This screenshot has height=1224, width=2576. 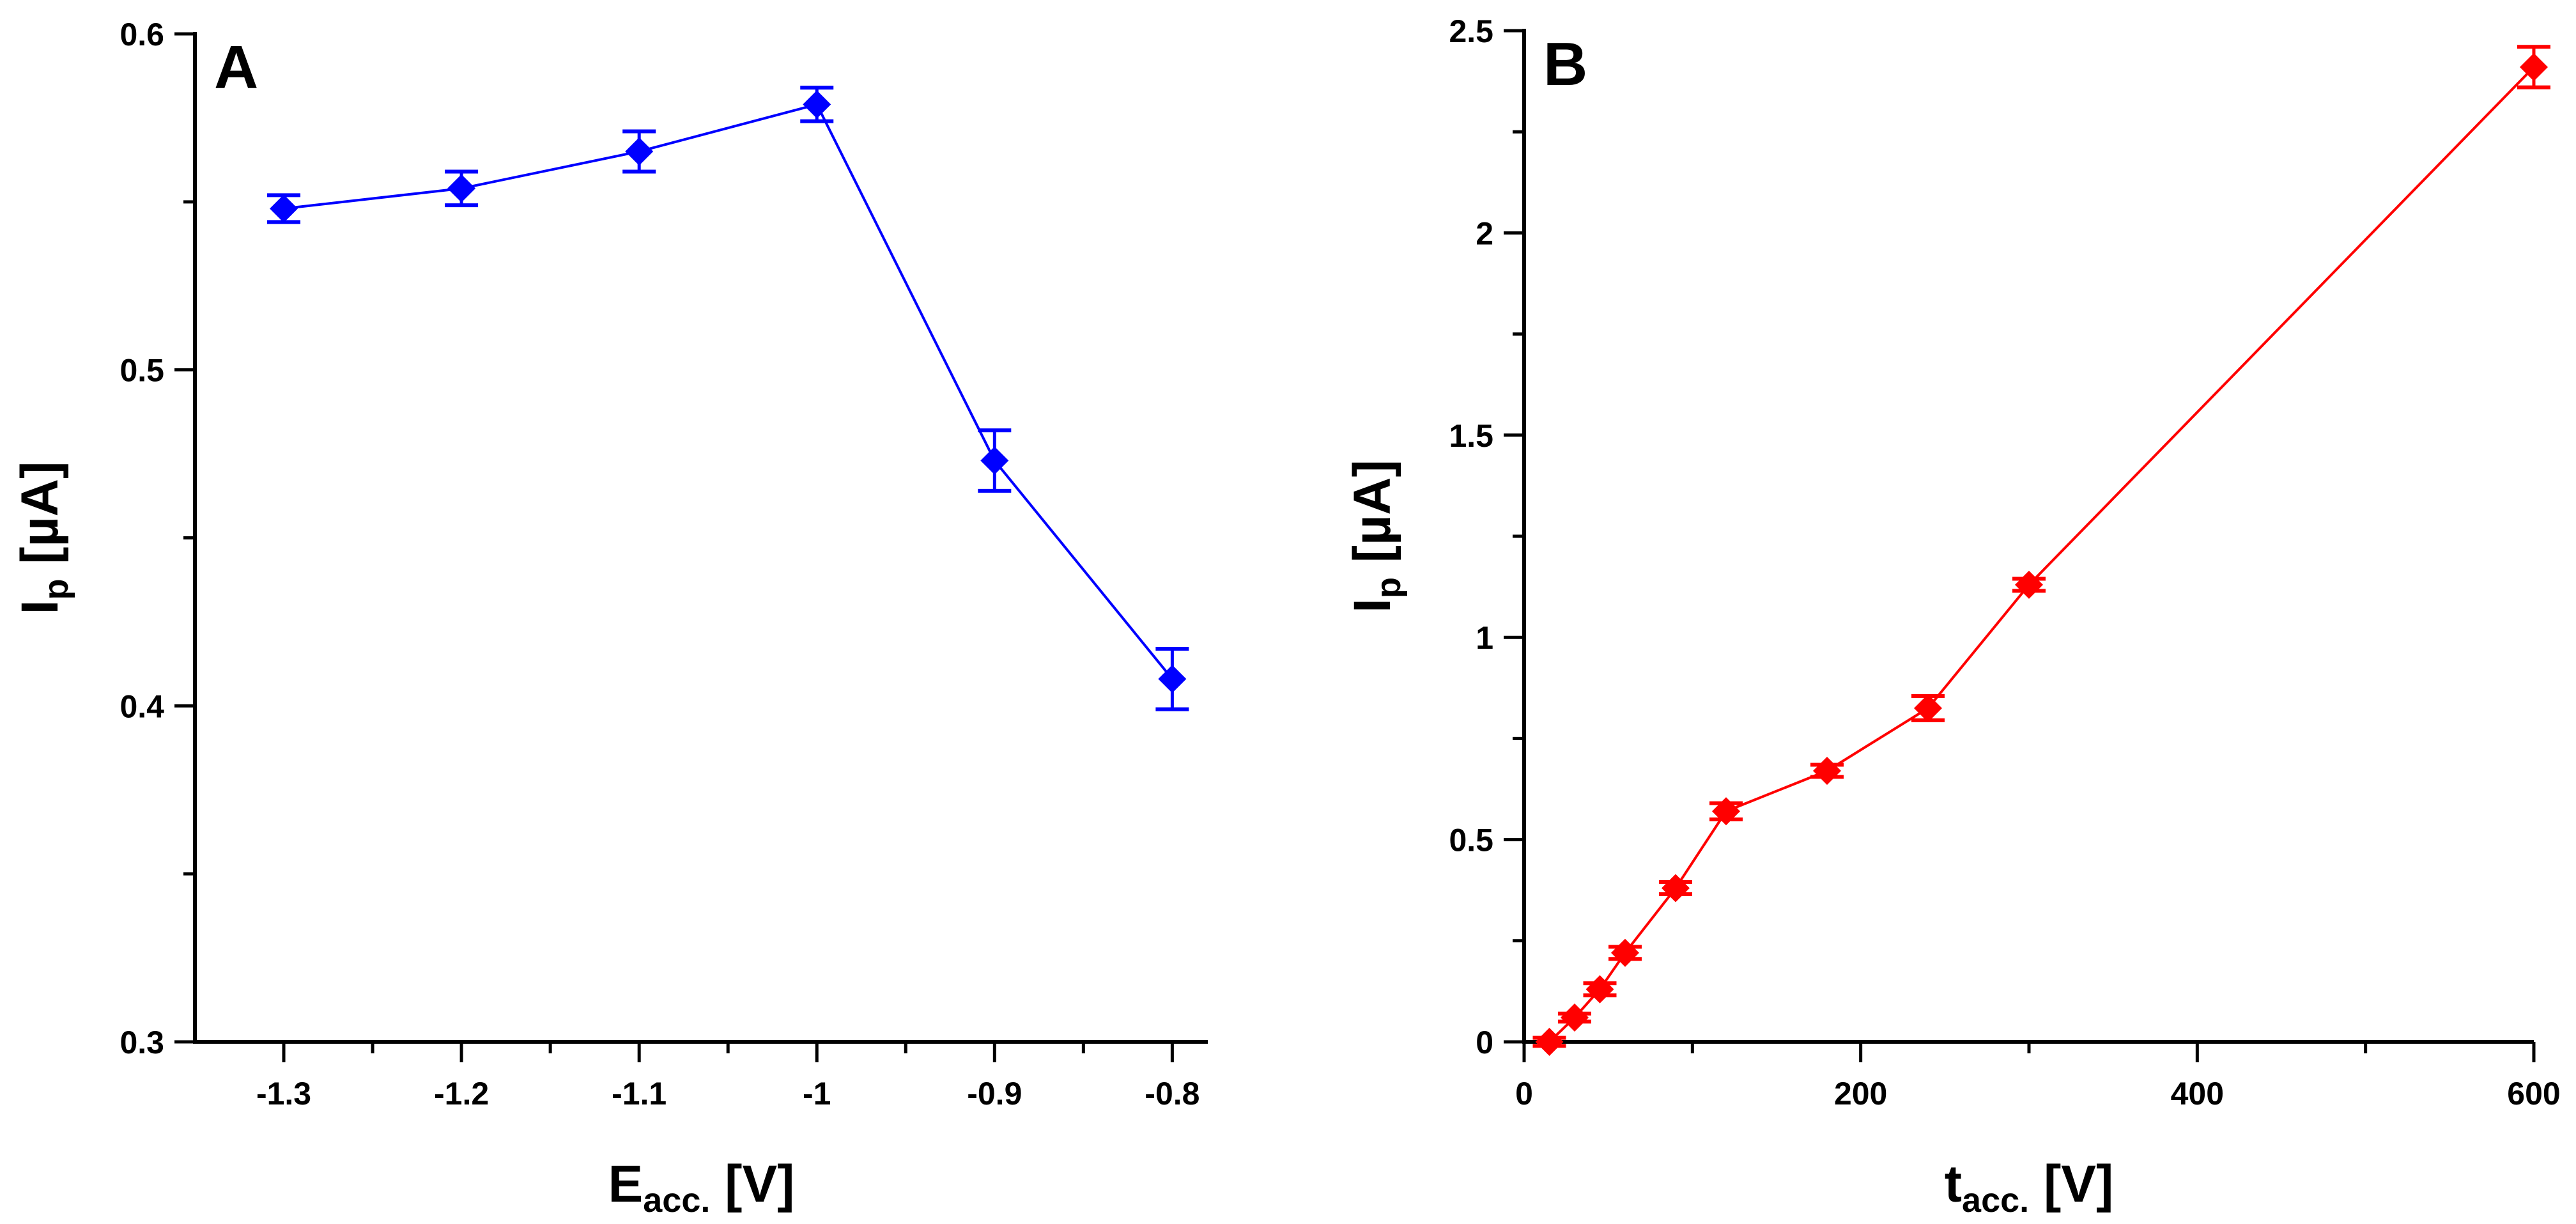 What do you see at coordinates (2533, 1094) in the screenshot?
I see `x-tick-label: 600` at bounding box center [2533, 1094].